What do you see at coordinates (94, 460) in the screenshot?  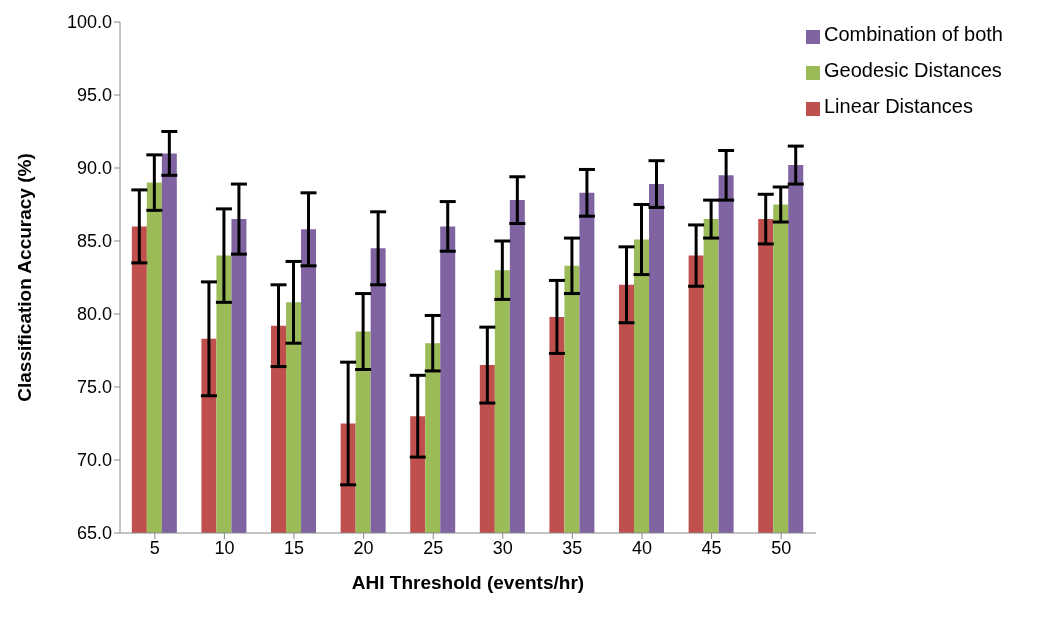 I see `y-tick-label: 70.0` at bounding box center [94, 460].